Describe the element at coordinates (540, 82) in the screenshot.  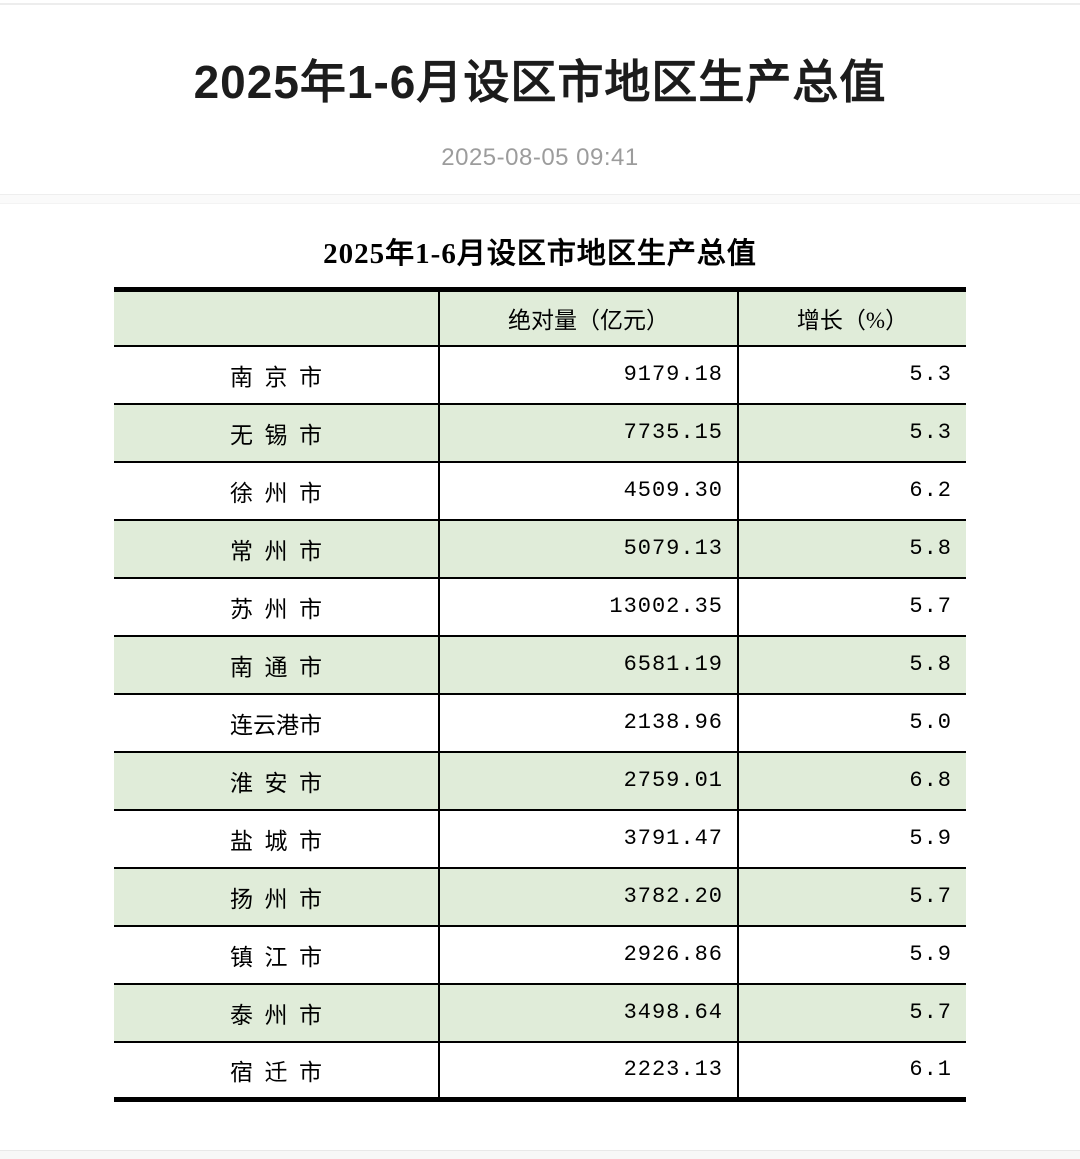
I see `page-title: 2025年1-6月设区市地区生产总值` at that location.